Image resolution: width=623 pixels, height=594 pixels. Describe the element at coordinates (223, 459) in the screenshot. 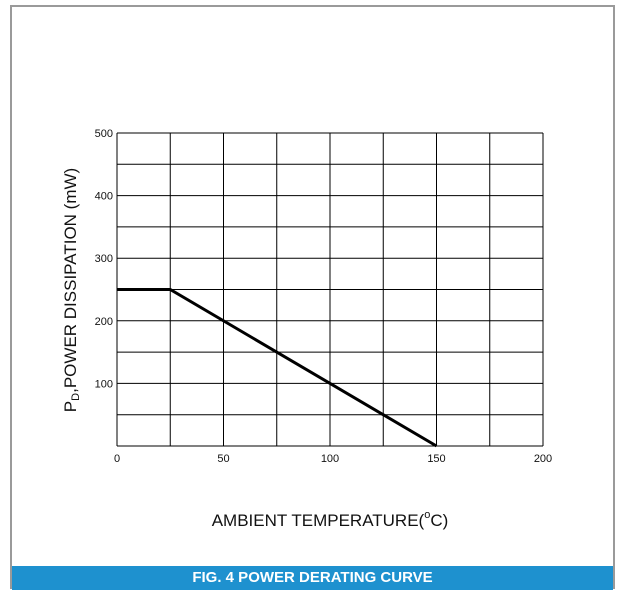

I see `x-tick-label: 50` at that location.